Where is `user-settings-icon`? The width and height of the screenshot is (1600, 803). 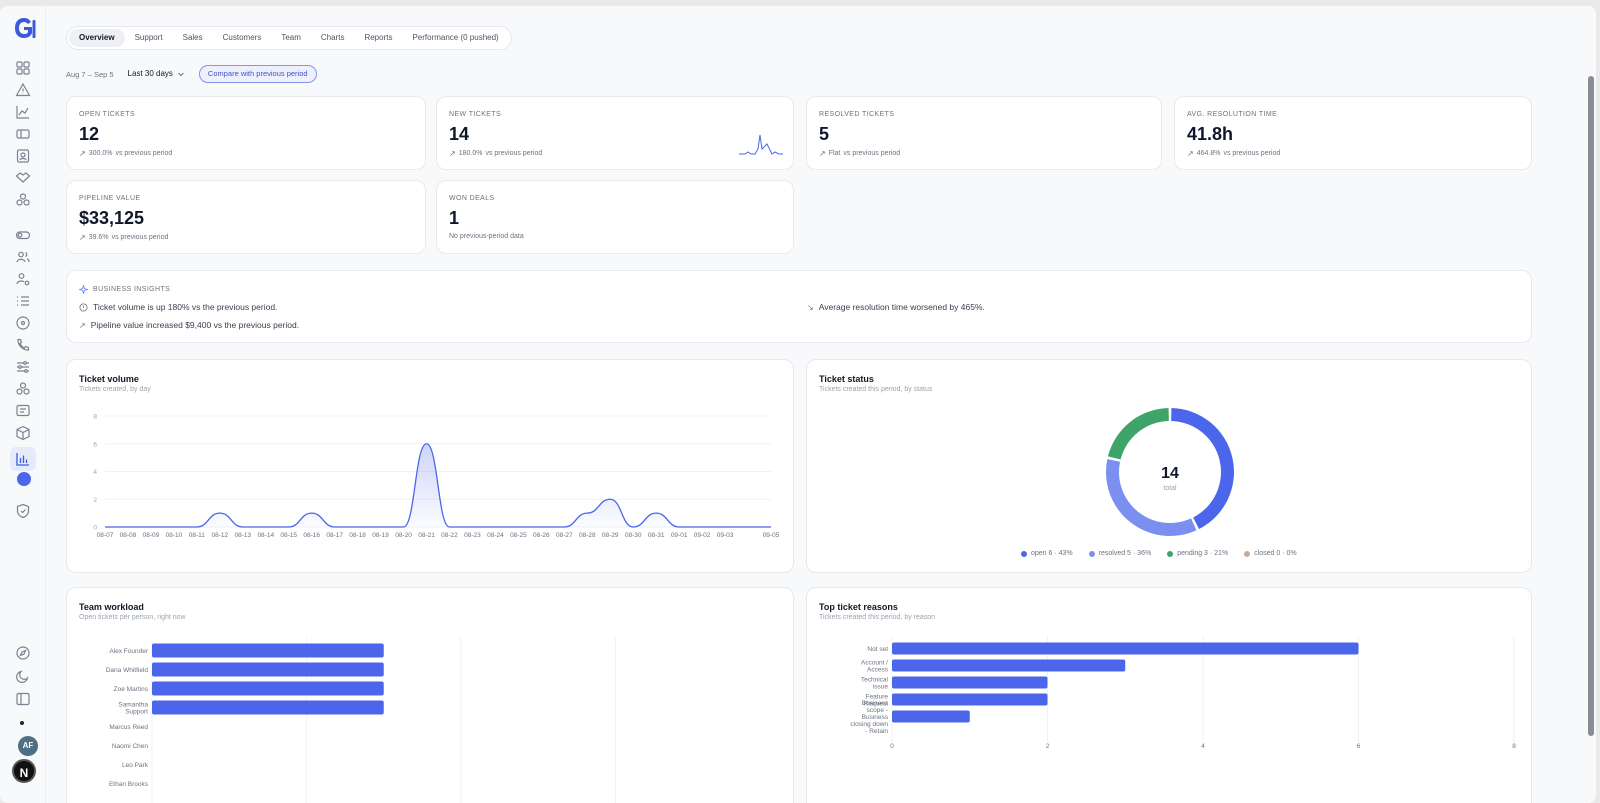 user-settings-icon is located at coordinates (23, 279).